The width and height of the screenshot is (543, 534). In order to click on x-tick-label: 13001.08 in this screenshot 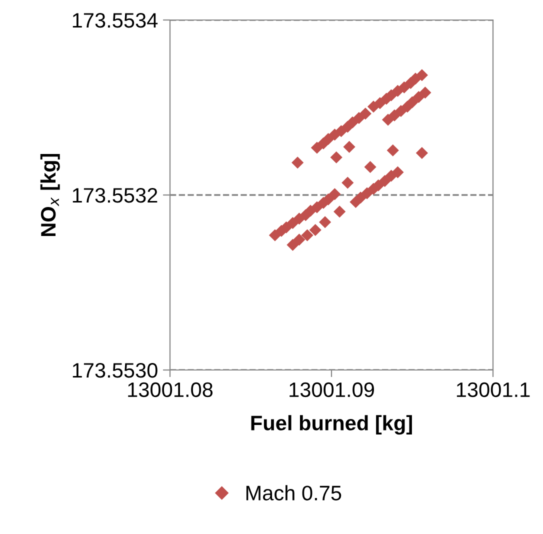, I will do `click(170, 390)`.